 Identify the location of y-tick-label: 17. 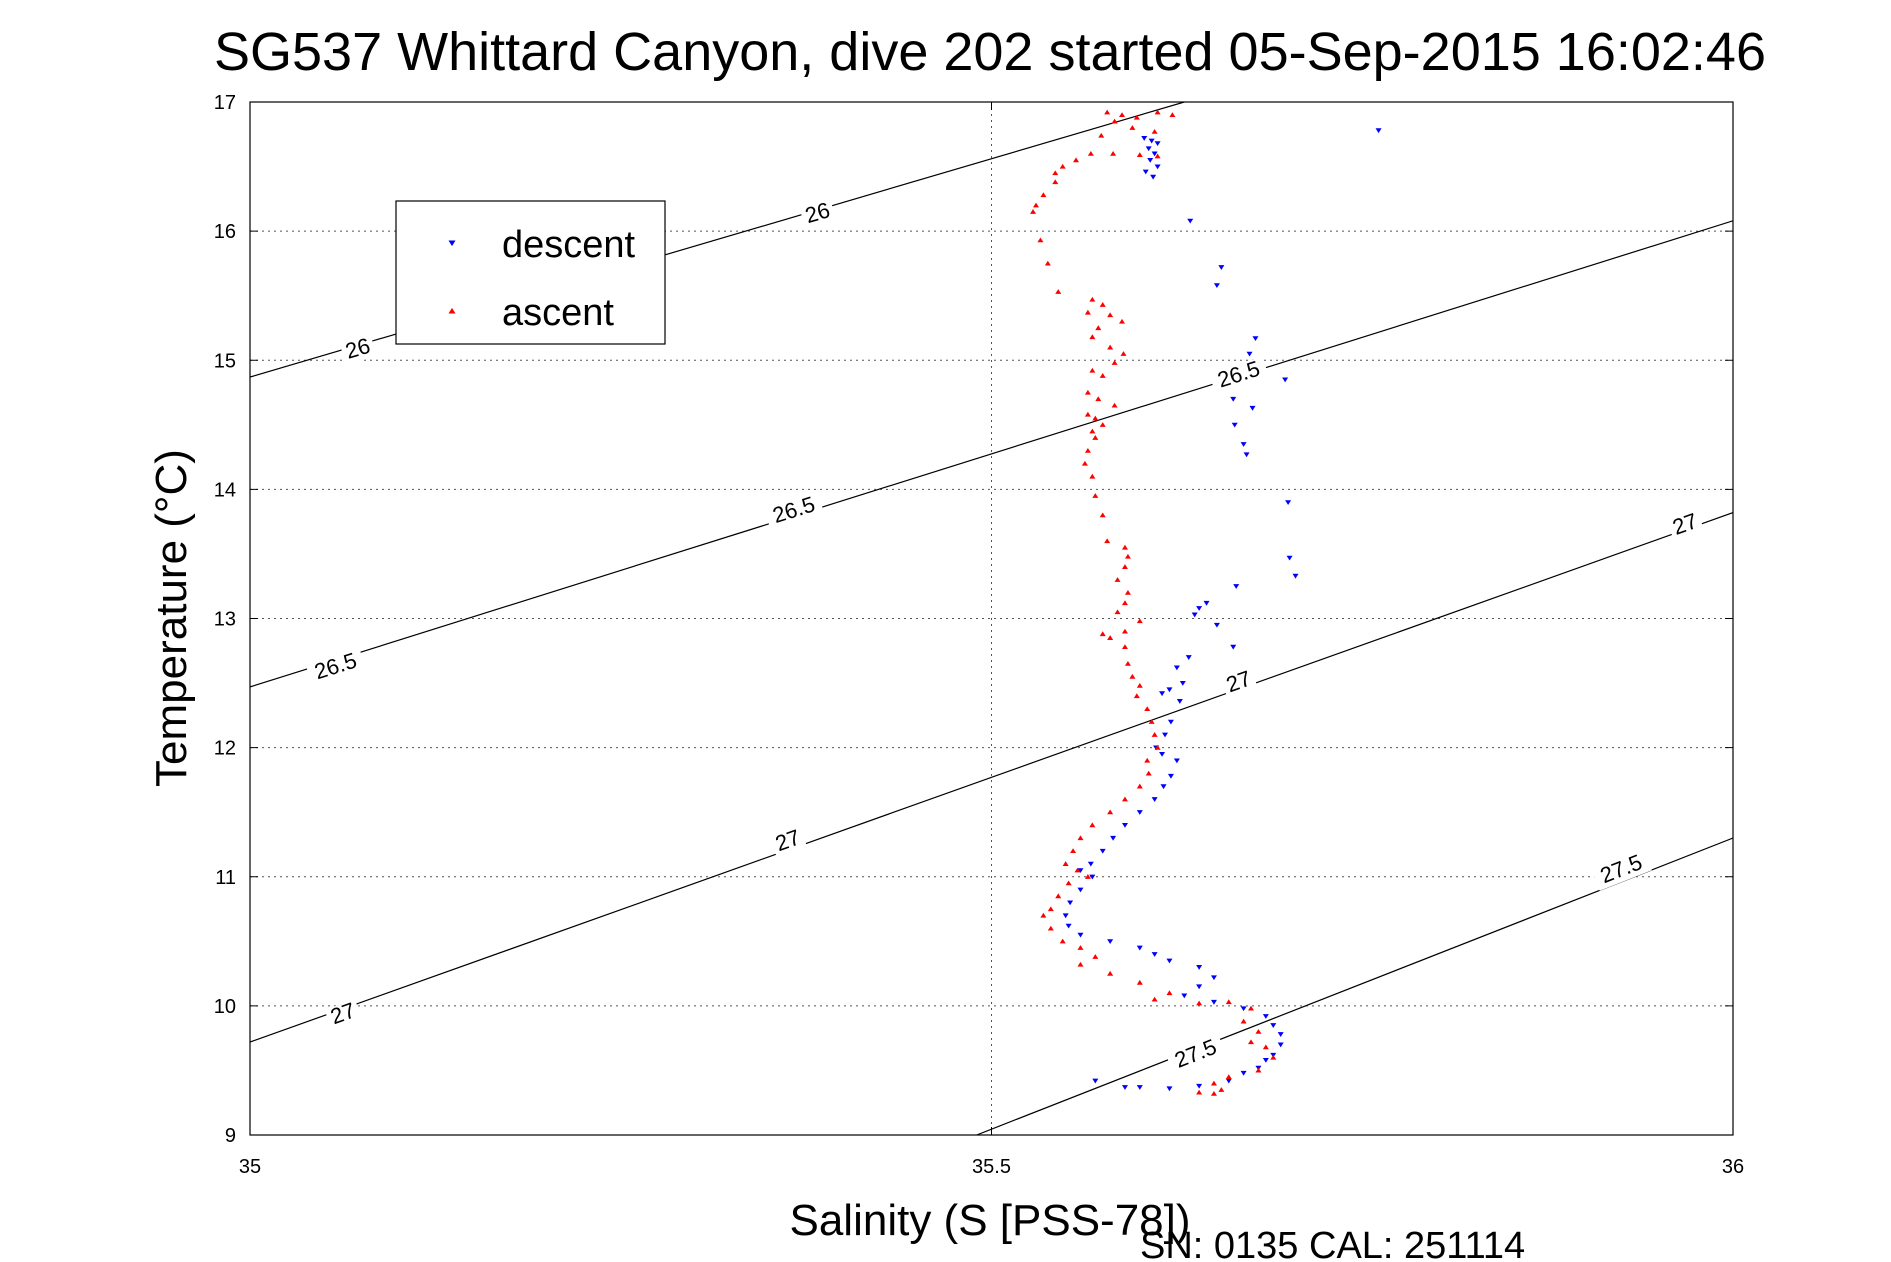
(225, 103).